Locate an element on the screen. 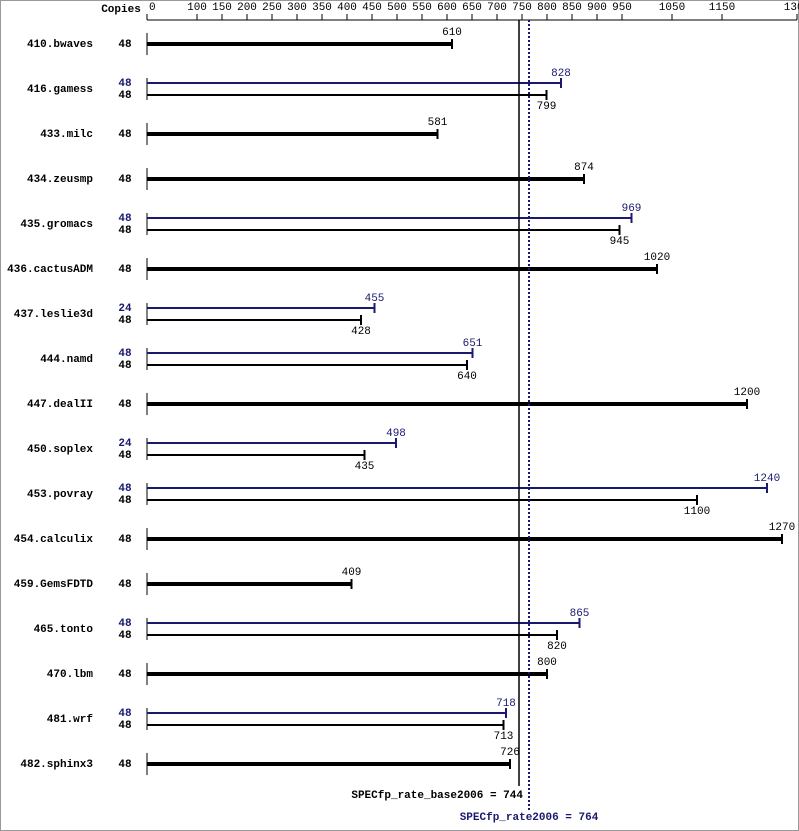  value-label: 455 is located at coordinates (375, 299).